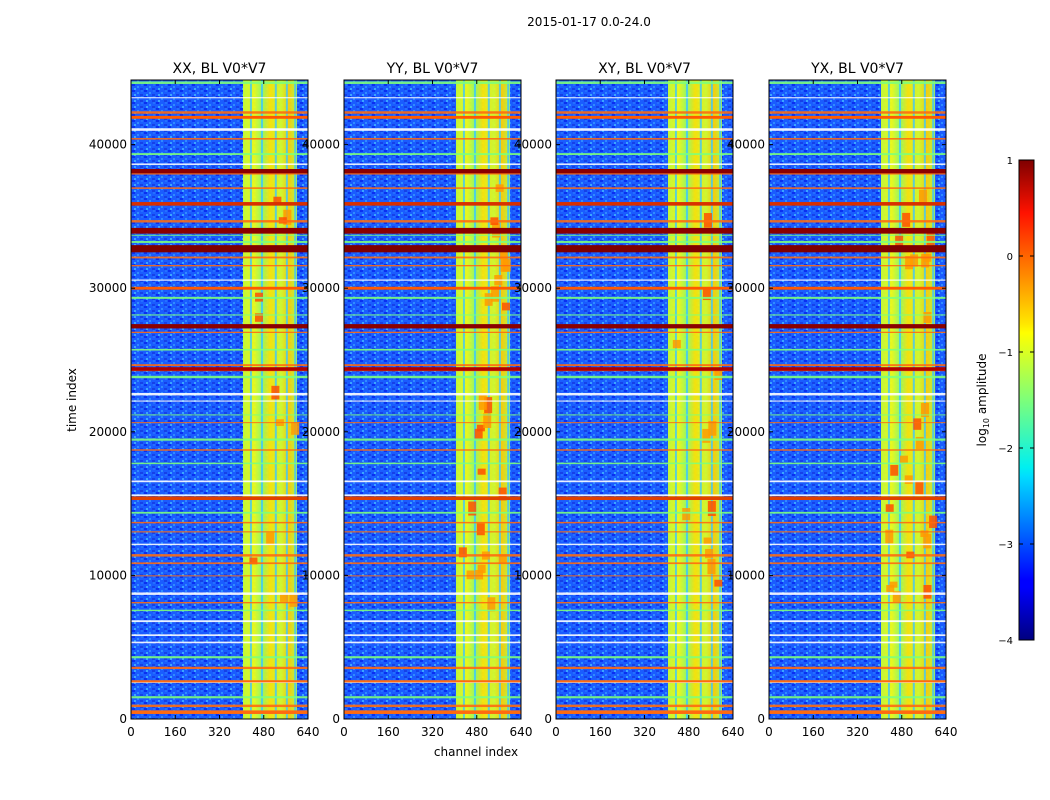 The height and width of the screenshot is (800, 1050). I want to click on x-tick-label: 160, so click(813, 732).